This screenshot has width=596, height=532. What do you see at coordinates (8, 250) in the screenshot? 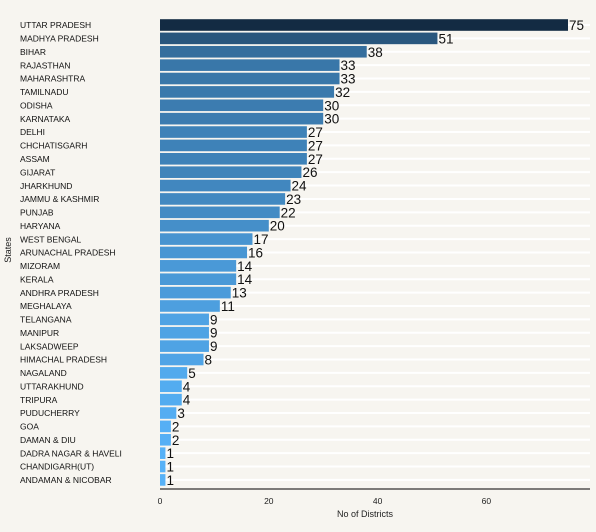
I see `y-axis-title: States` at bounding box center [8, 250].